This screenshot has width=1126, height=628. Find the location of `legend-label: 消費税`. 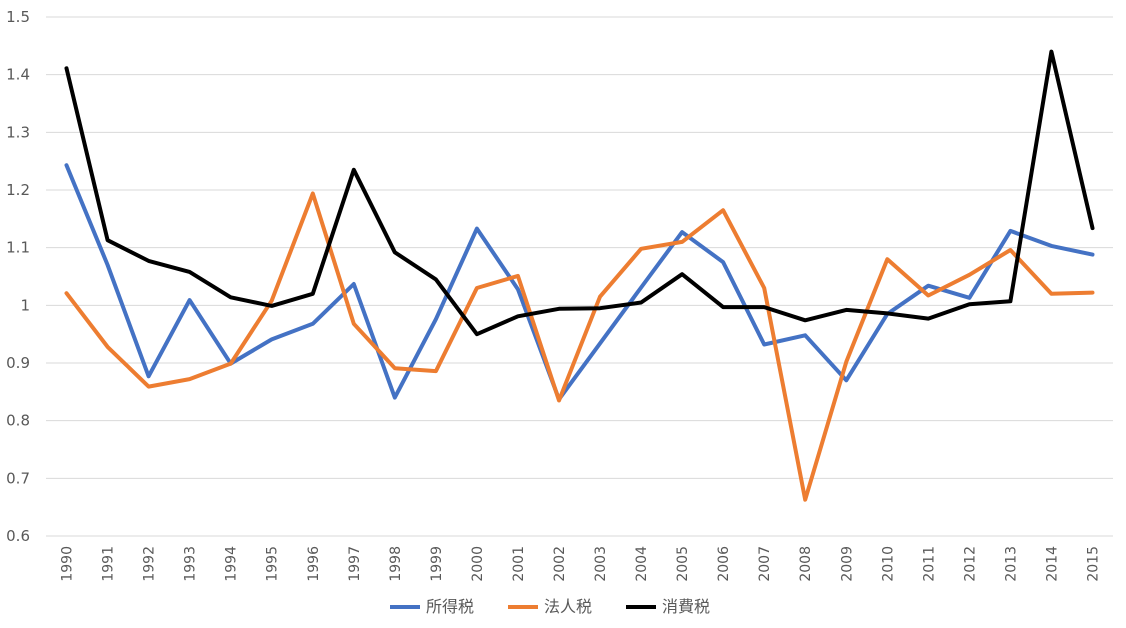

legend-label: 消費税 is located at coordinates (686, 606).